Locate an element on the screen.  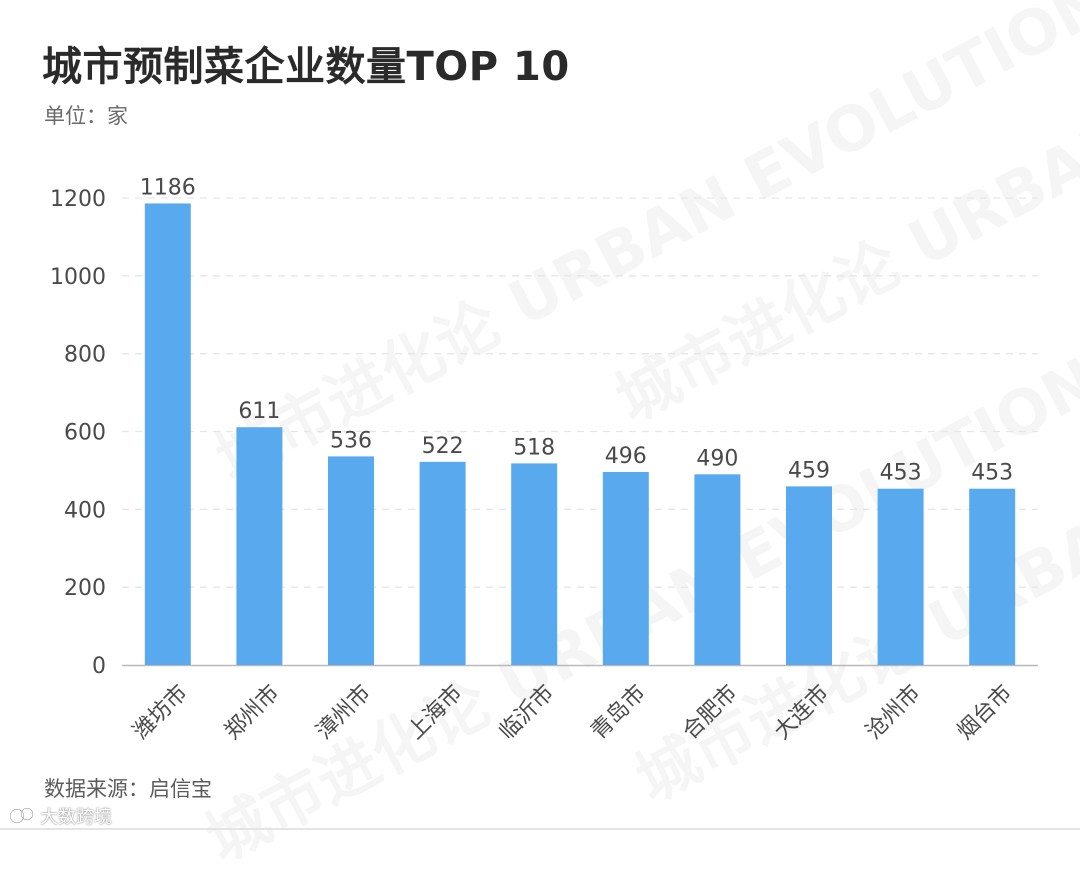
source-label: 数据来源：启信宝 is located at coordinates (128, 789).